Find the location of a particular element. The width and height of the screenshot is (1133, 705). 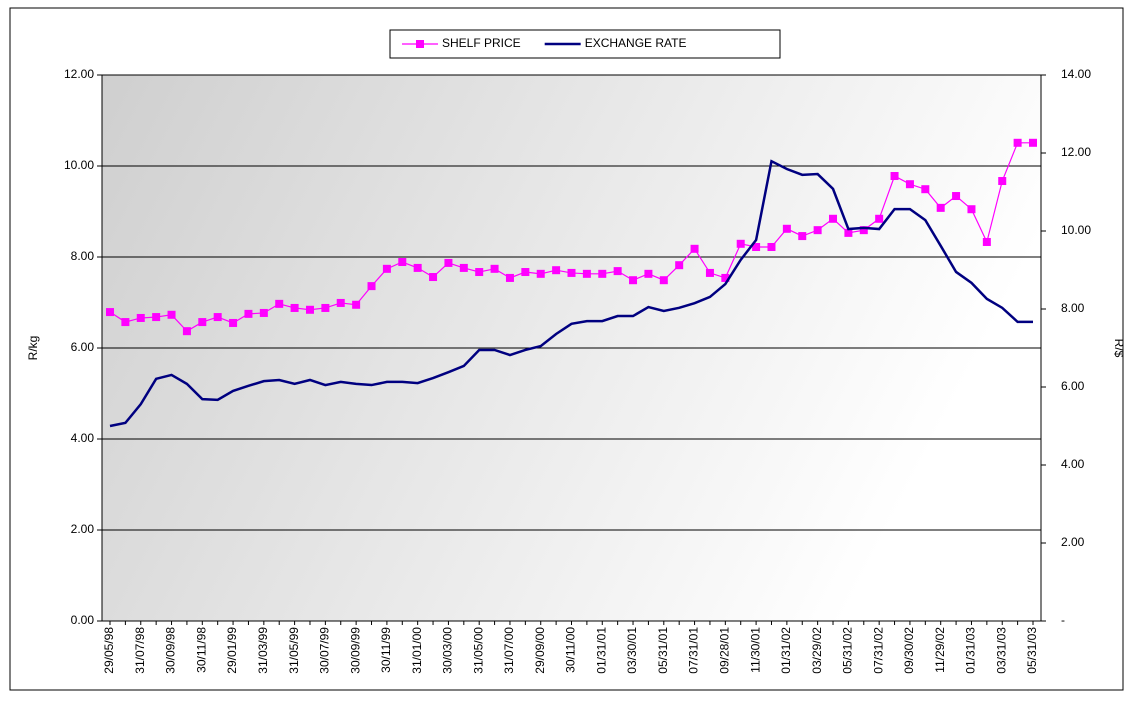

y2-axis-title: R/$ is located at coordinates (1119, 348).